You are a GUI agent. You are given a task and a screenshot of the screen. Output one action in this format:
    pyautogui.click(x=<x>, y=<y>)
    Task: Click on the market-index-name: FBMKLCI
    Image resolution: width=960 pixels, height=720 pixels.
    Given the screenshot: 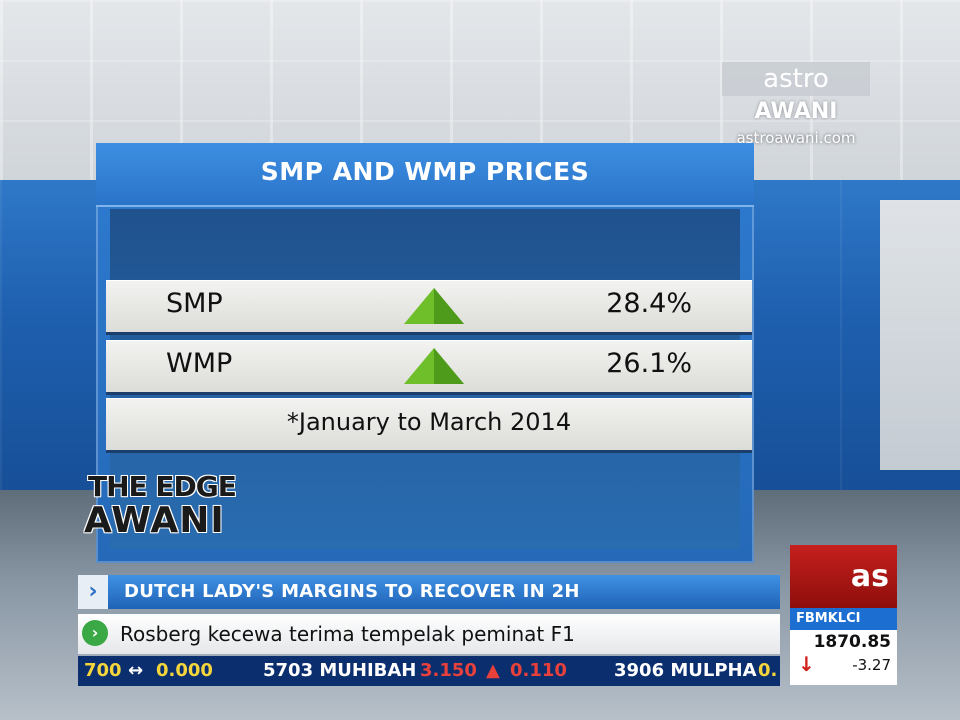 What is the action you would take?
    pyautogui.click(x=843, y=619)
    